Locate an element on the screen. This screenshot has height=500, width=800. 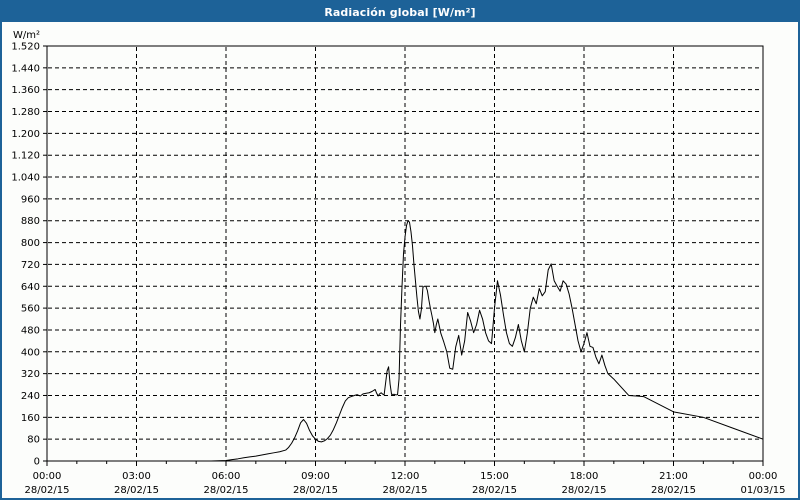
y-axis-tick-label: 1.440 is located at coordinates (25, 68).